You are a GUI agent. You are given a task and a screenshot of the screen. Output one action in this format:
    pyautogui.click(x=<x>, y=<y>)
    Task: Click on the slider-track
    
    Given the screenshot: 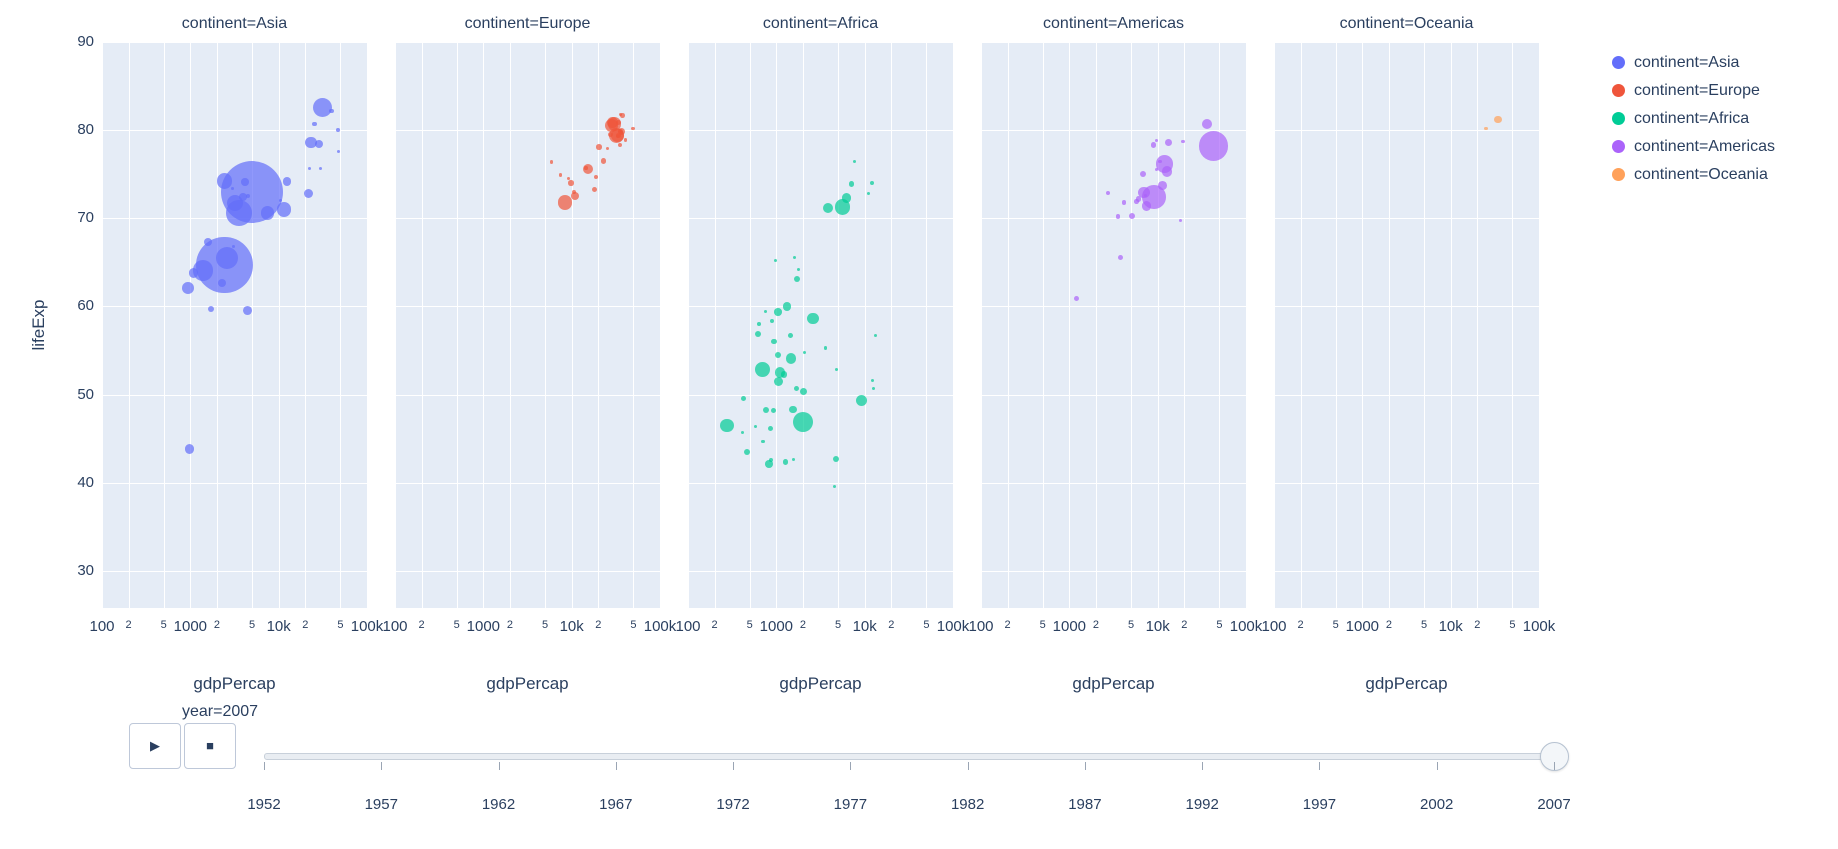 What is the action you would take?
    pyautogui.click(x=914, y=756)
    